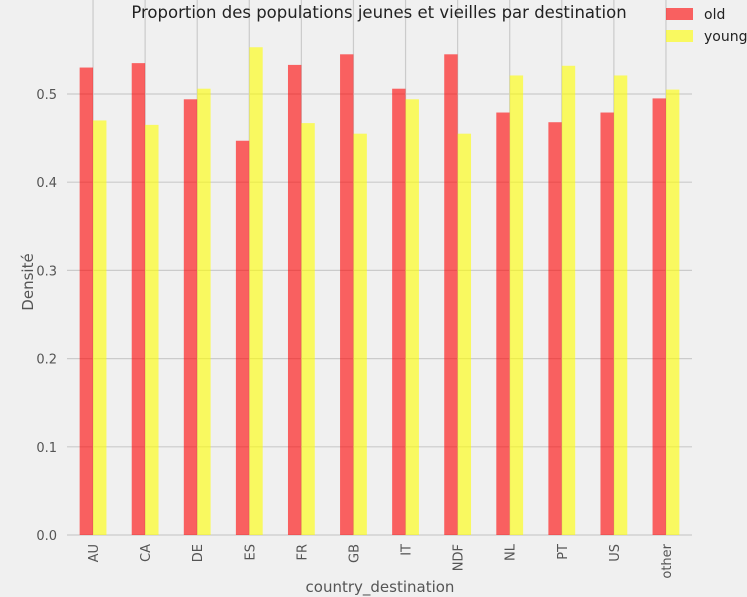 The image size is (747, 597). What do you see at coordinates (381, 560) in the screenshot?
I see `x-tick-labels: AU CA DE ES FR GB IT NDF NL PT US other` at bounding box center [381, 560].